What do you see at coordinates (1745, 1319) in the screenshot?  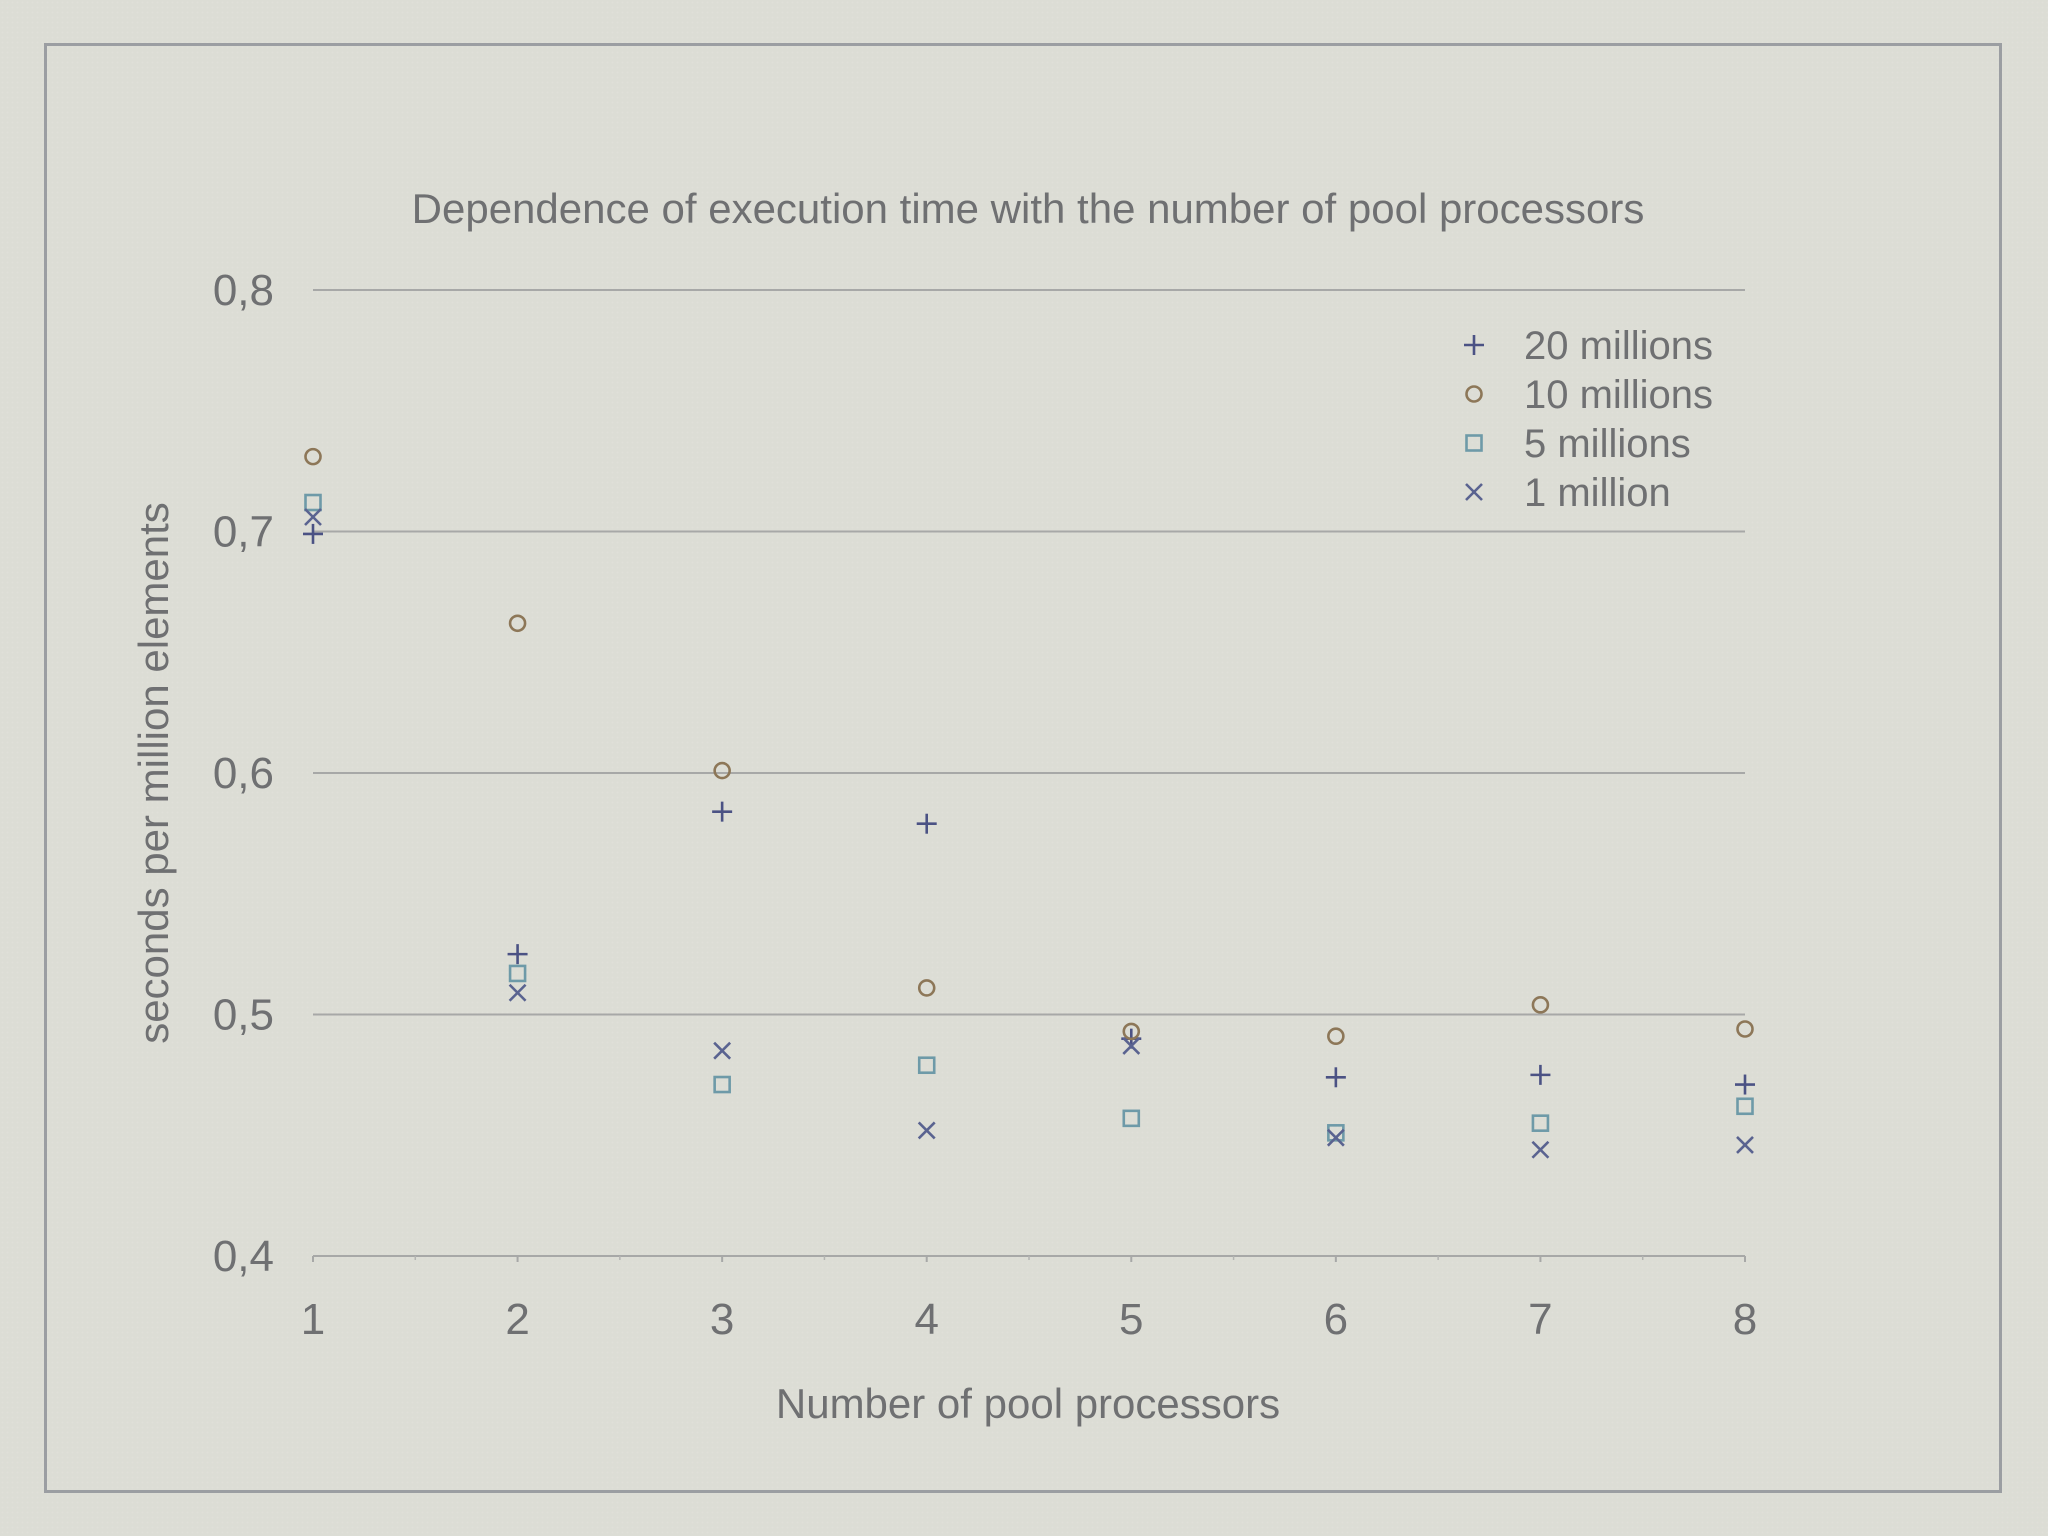 I see `x-tick-label-7: 8` at bounding box center [1745, 1319].